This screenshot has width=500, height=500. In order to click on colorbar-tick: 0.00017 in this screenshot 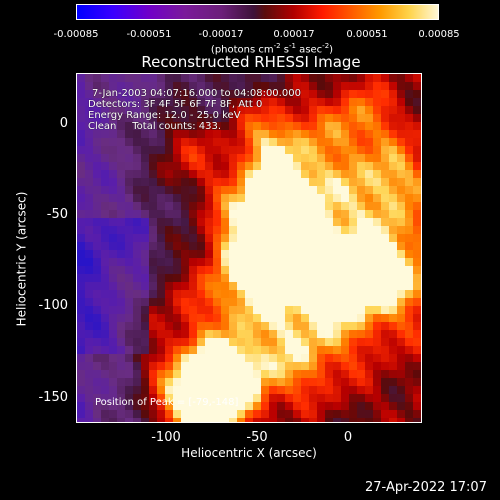, I will do `click(294, 34)`.